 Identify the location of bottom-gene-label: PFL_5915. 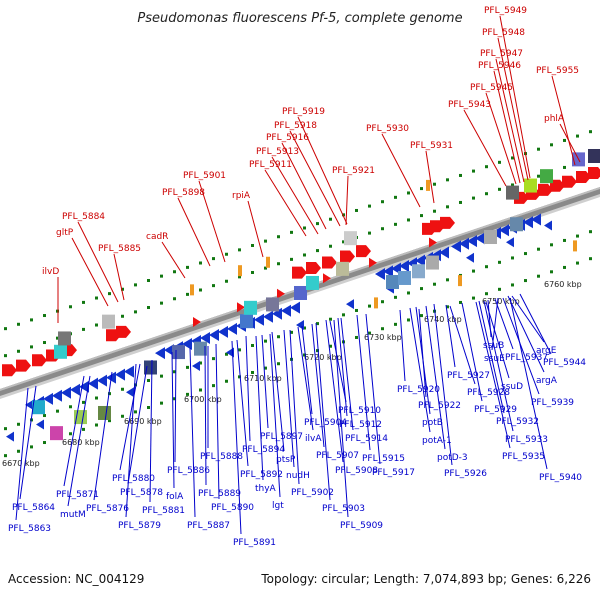
(383, 459).